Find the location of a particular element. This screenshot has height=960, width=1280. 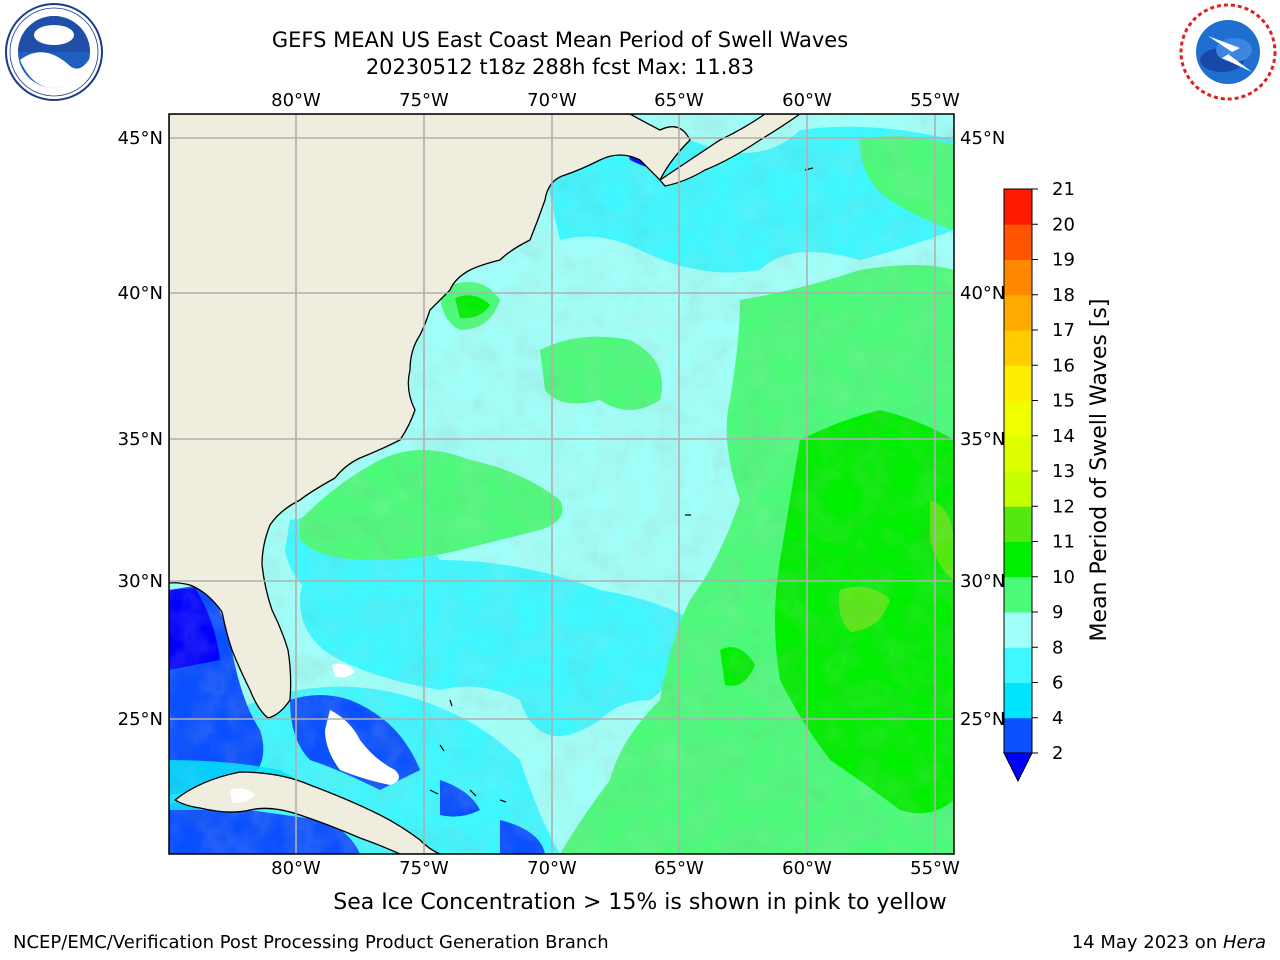

lat-label-left: 30°N is located at coordinates (140, 581).